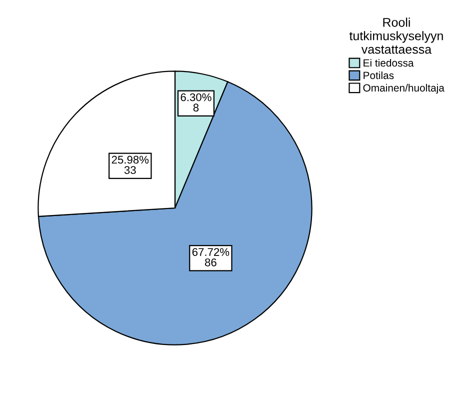 This screenshot has height=414, width=459. Describe the element at coordinates (130, 165) in the screenshot. I see `data-label: 25.98% 33` at that location.